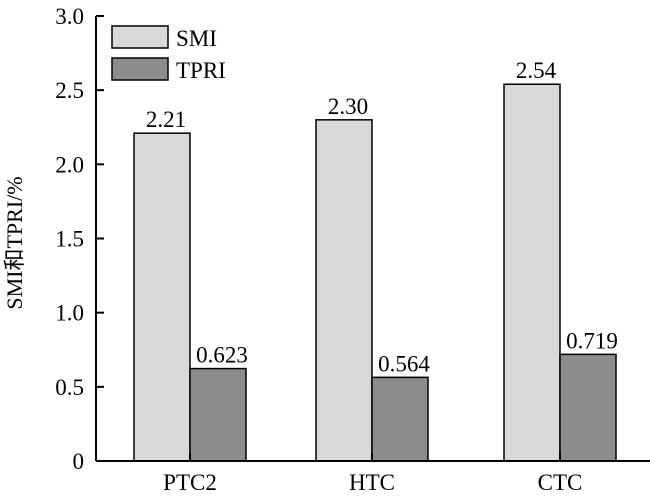  Describe the element at coordinates (536, 70) in the screenshot. I see `data-label-smi-ctc: 2.54` at that location.